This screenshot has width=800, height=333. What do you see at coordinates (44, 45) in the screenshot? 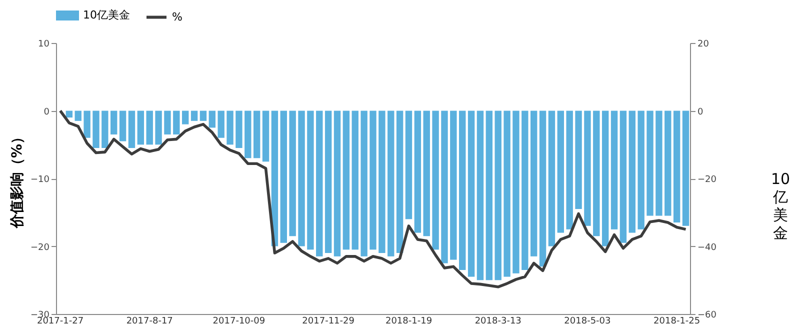
I see `y-tick-label: 10` at bounding box center [44, 45].